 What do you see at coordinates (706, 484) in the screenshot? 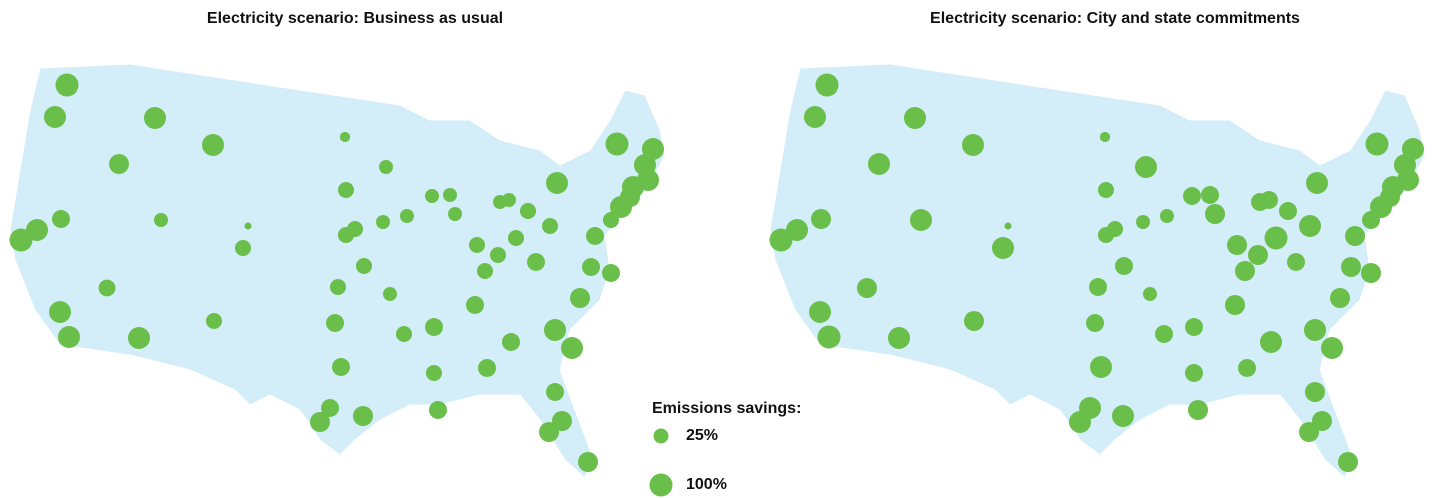
I see `legend-label: 100%` at bounding box center [706, 484].